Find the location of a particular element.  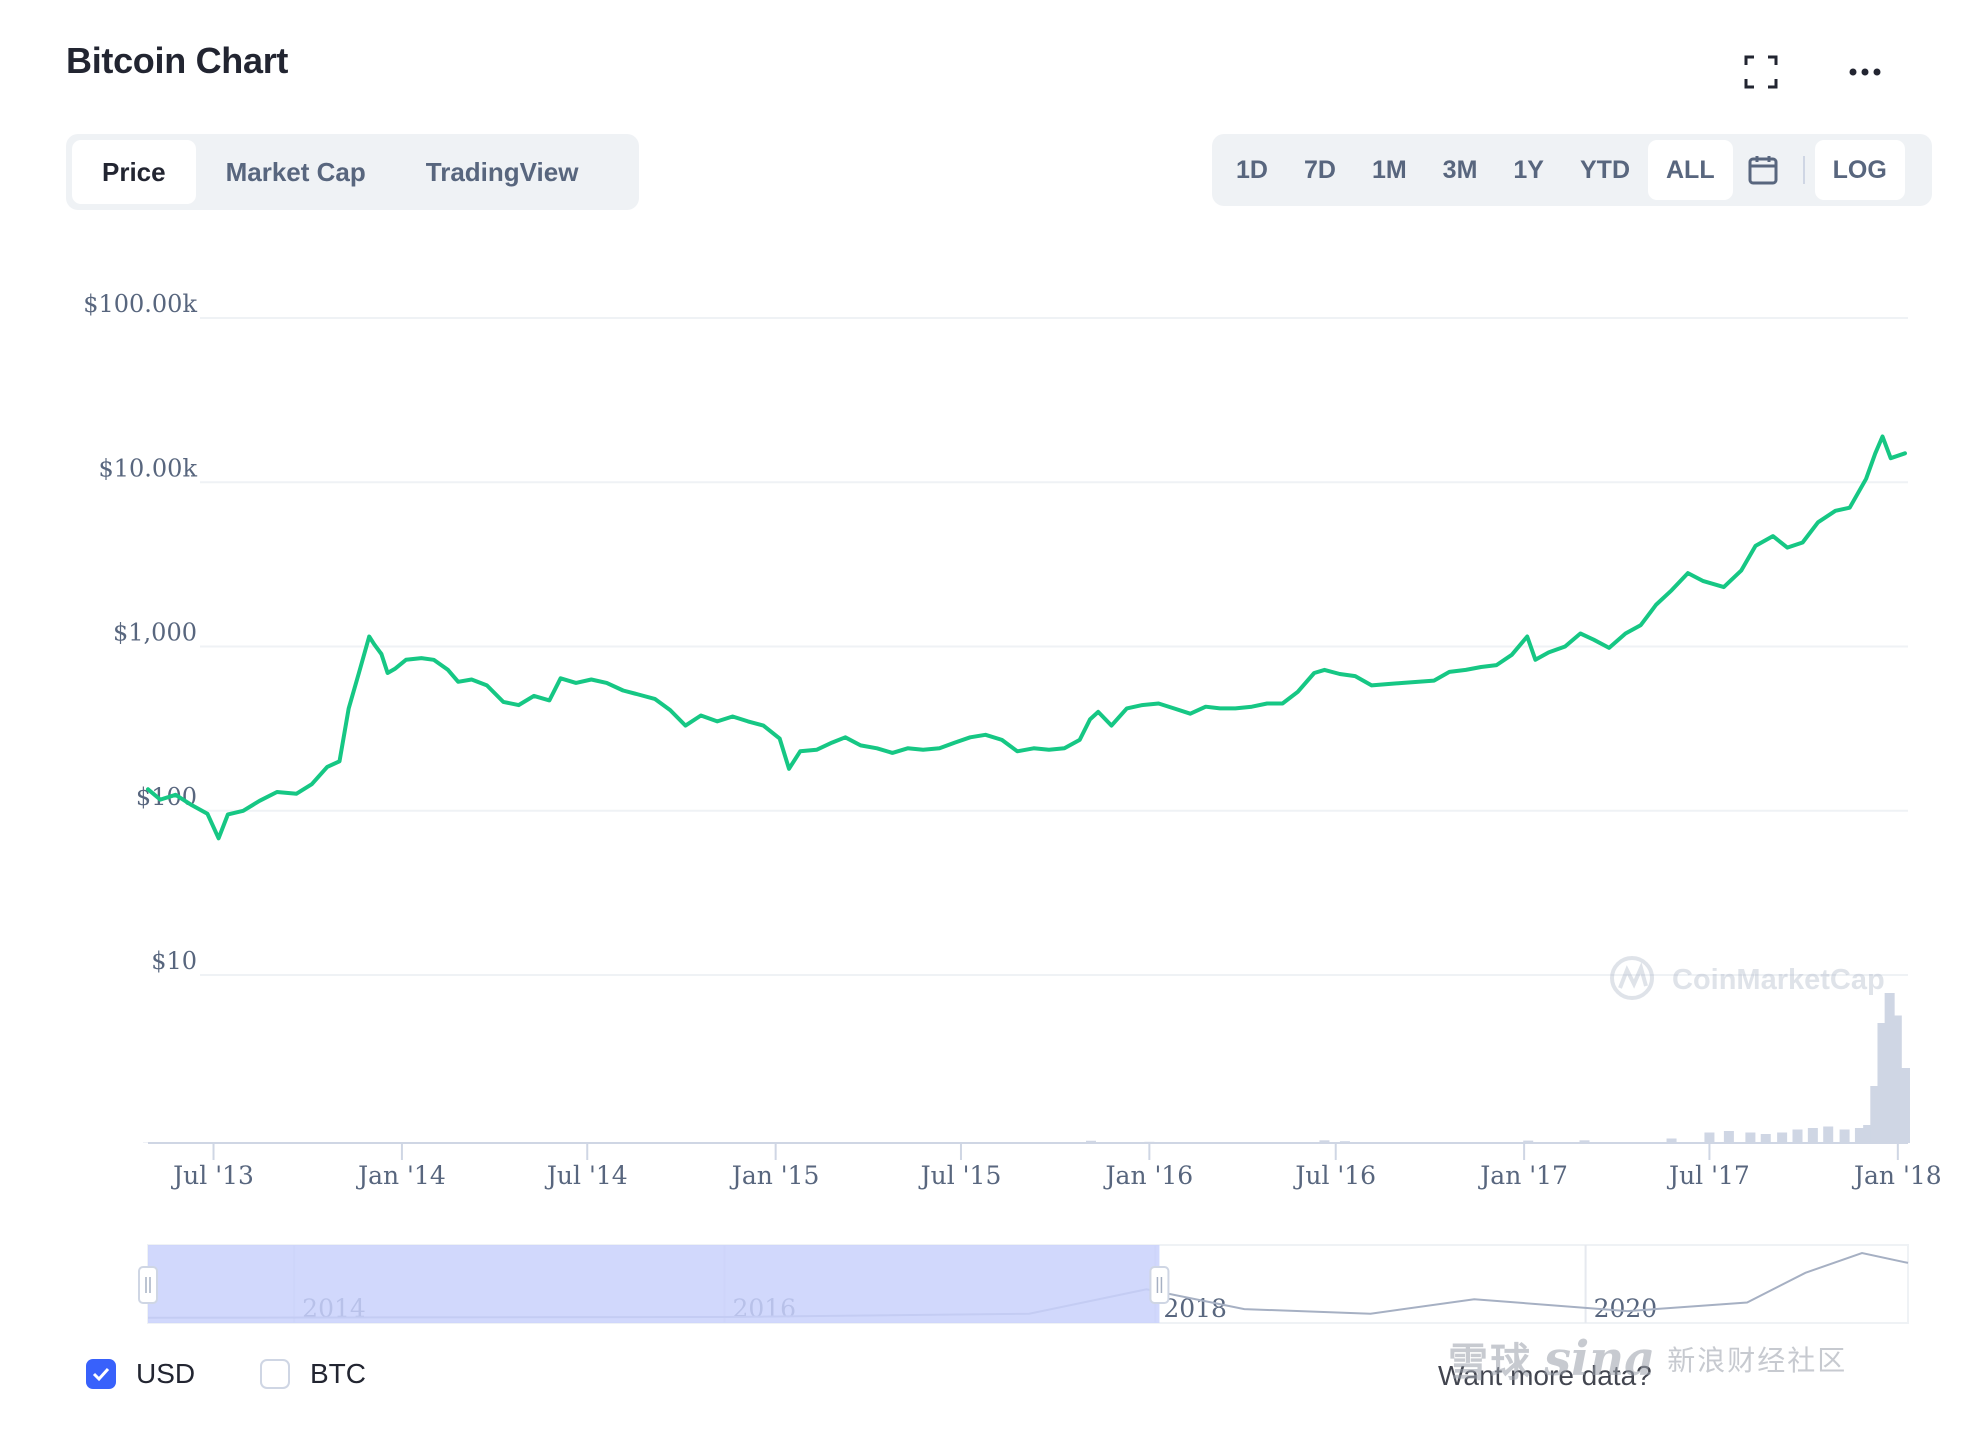

btc-label: BTC is located at coordinates (338, 1373).